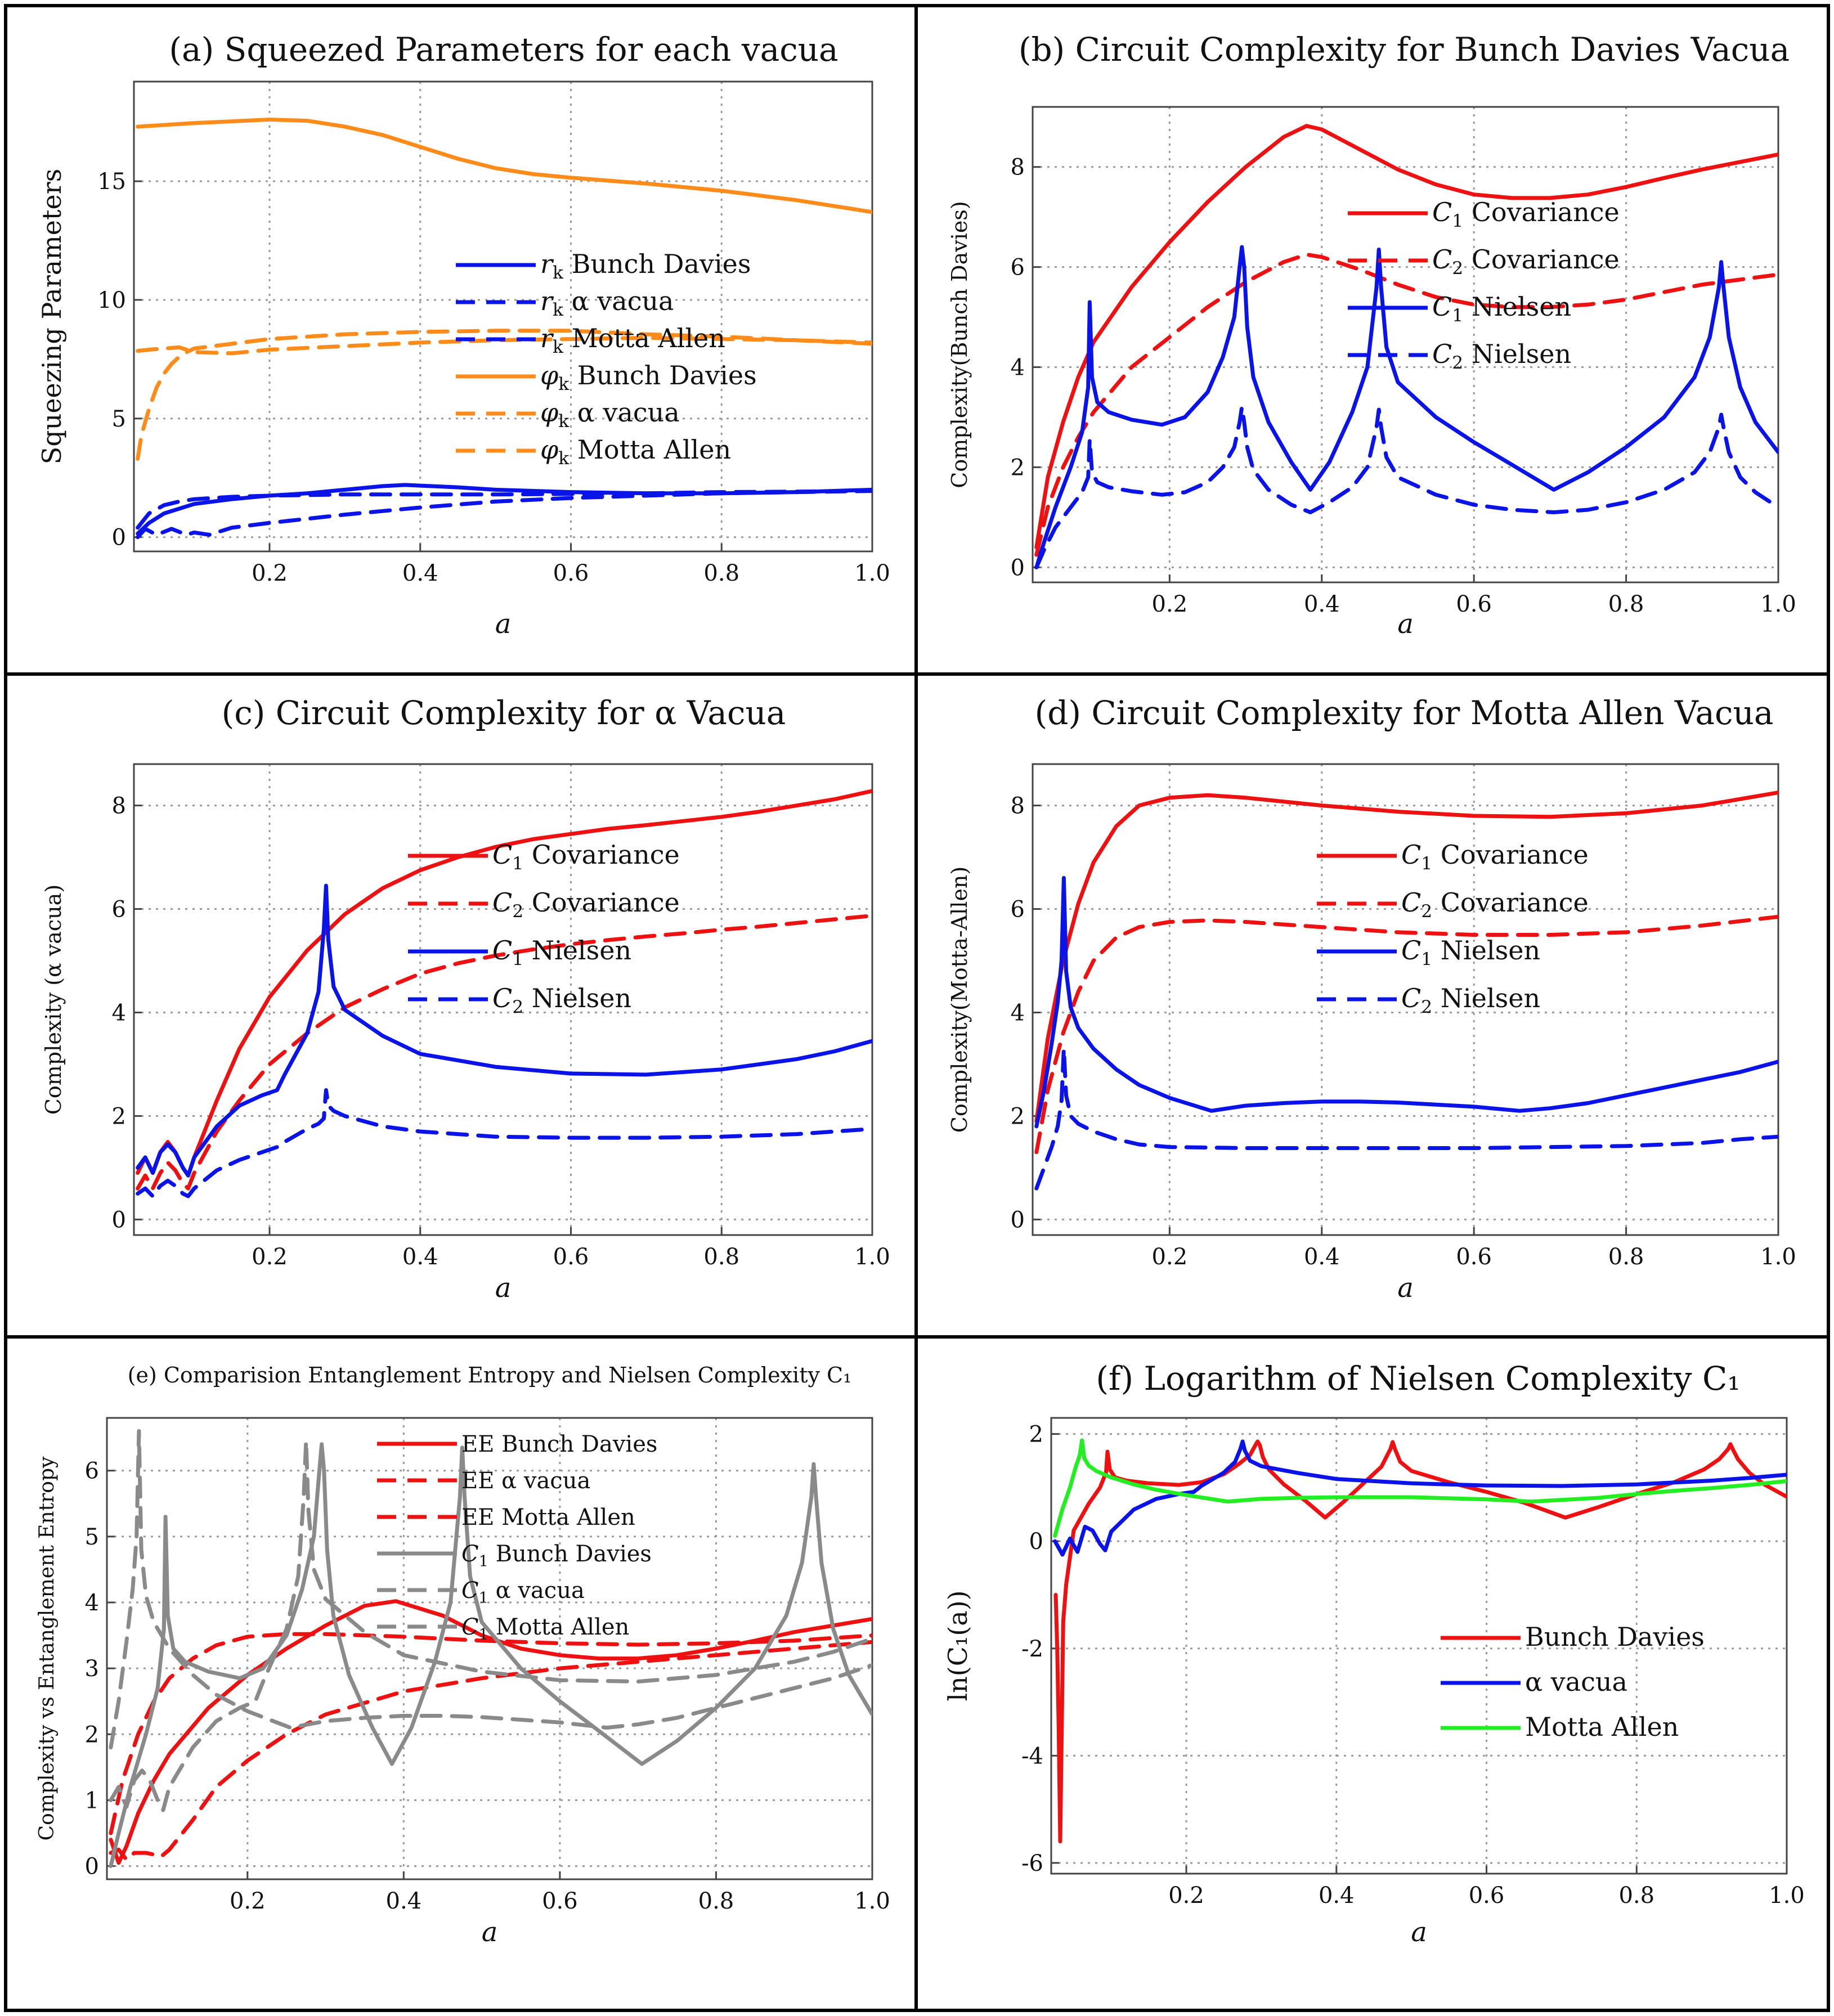 This screenshot has width=1834, height=2016. I want to click on legend-label: EE α vacua, so click(525, 1481).